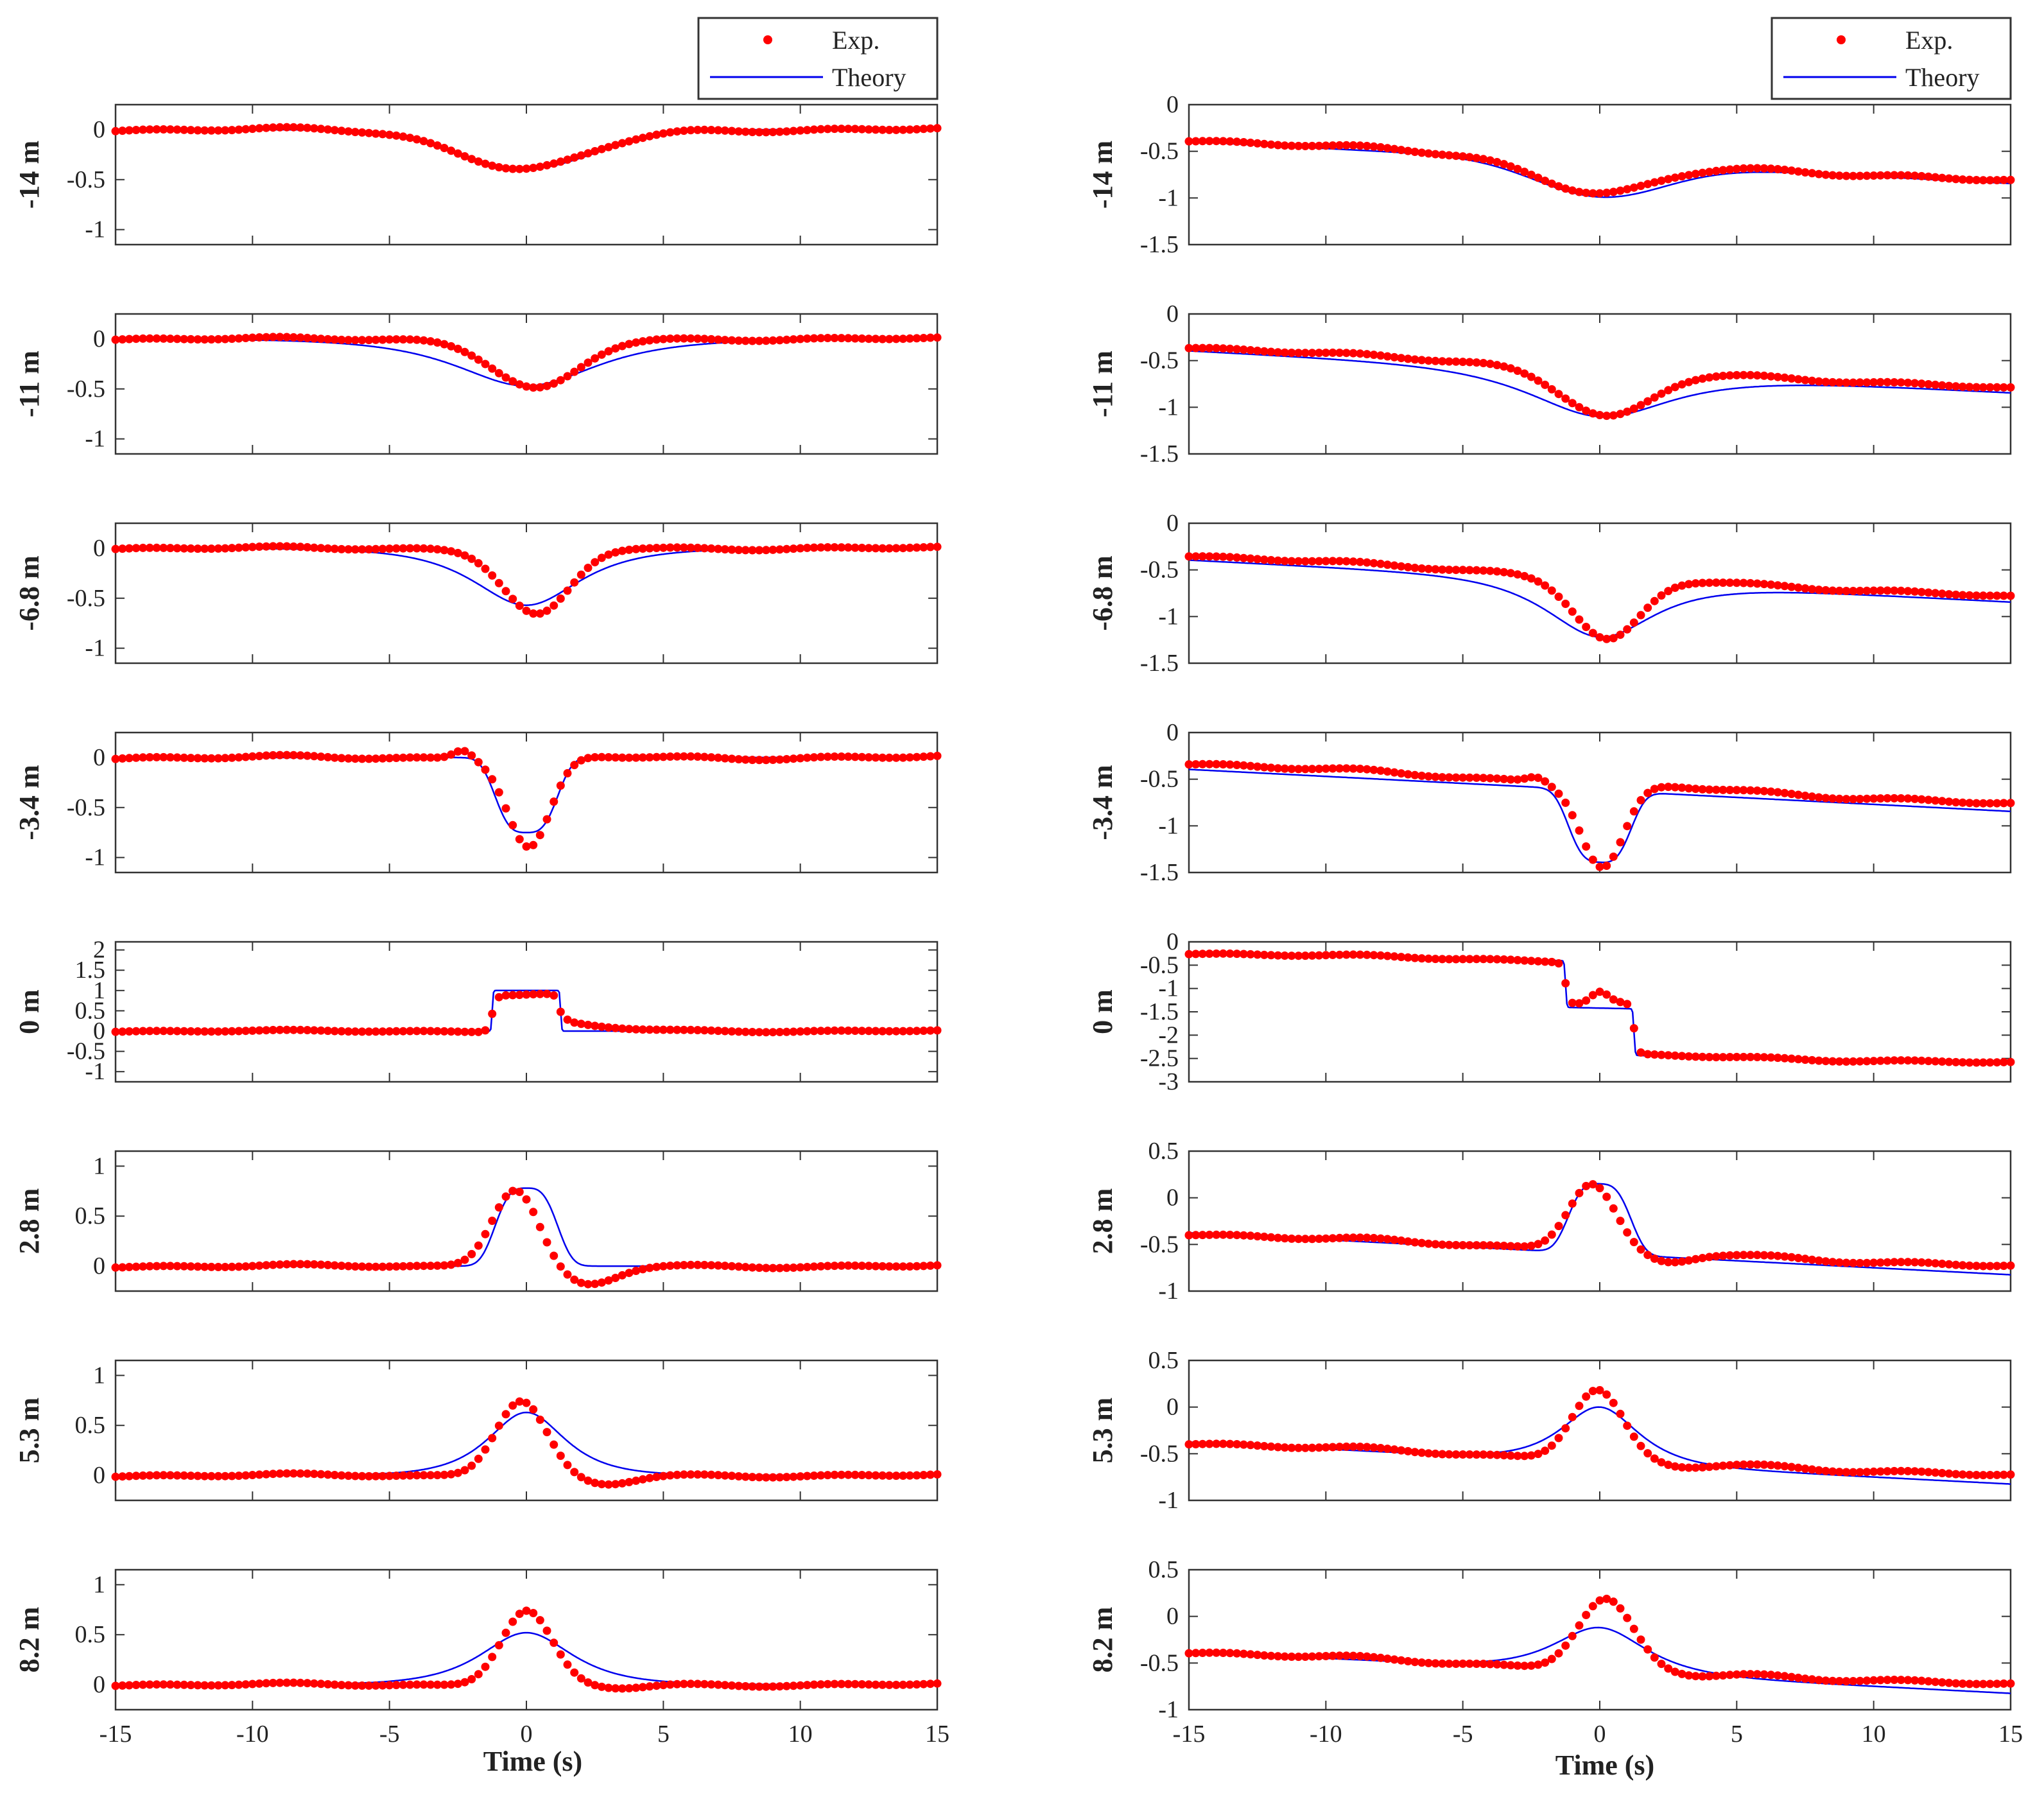  What do you see at coordinates (86, 389) in the screenshot?
I see `y-tick-label: -0.5` at bounding box center [86, 389].